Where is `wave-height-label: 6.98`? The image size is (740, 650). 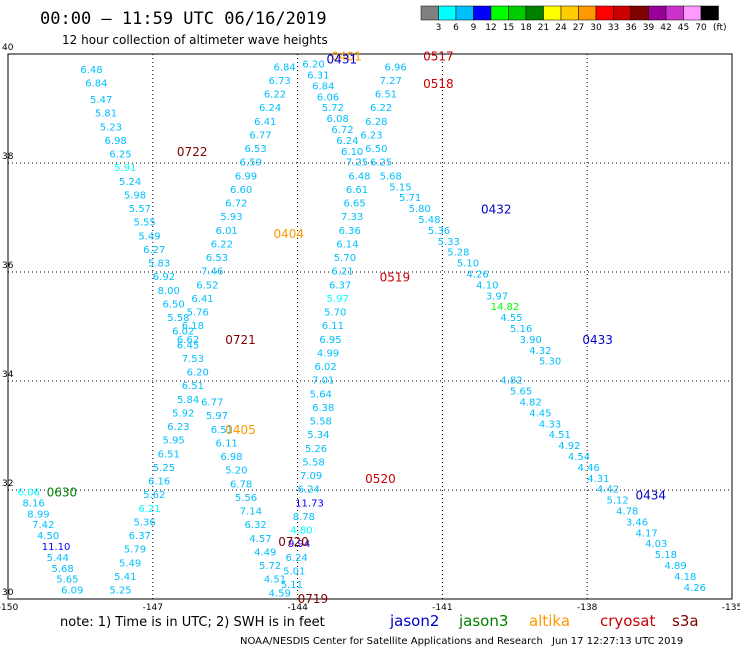
wave-height-label: 6.98 is located at coordinates (231, 457).